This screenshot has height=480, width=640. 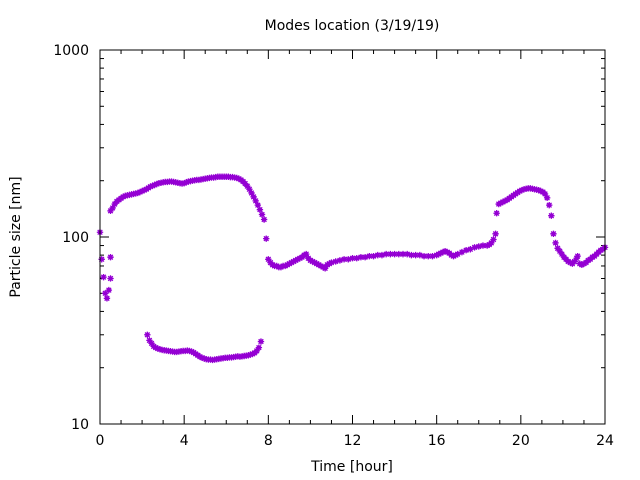 What do you see at coordinates (605, 441) in the screenshot?
I see `x-tick-label: 24` at bounding box center [605, 441].